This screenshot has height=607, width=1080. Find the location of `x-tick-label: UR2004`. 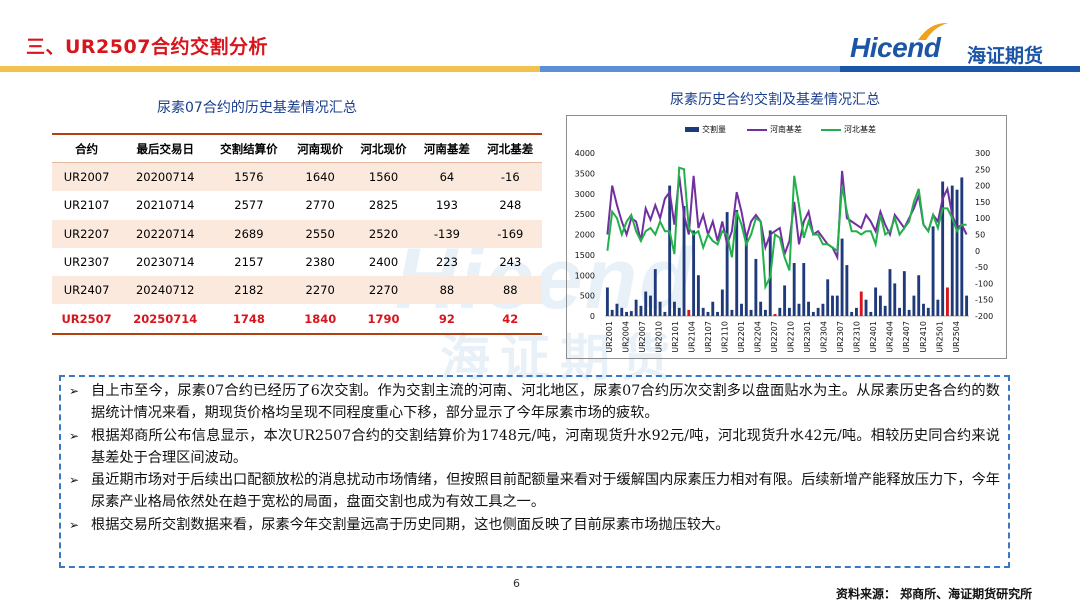

x-tick-label: UR2004 is located at coordinates (626, 337).